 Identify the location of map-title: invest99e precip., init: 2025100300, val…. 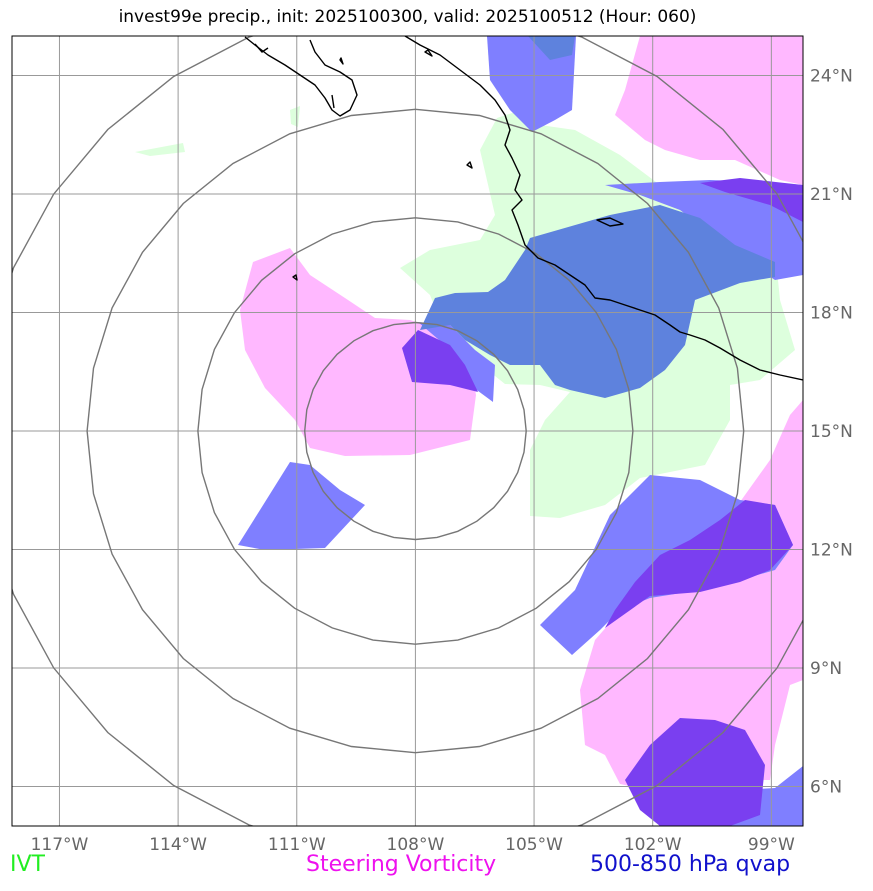
(407, 17).